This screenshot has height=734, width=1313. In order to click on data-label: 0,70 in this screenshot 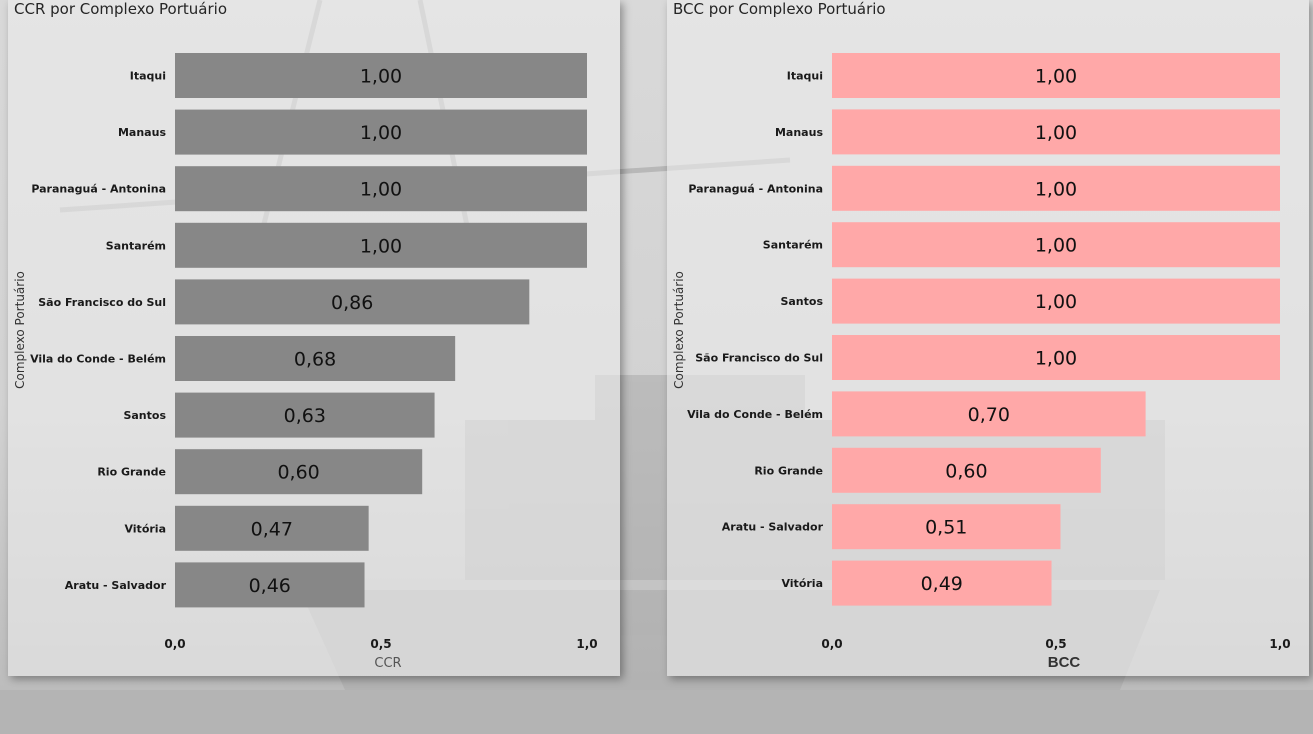, I will do `click(989, 415)`.